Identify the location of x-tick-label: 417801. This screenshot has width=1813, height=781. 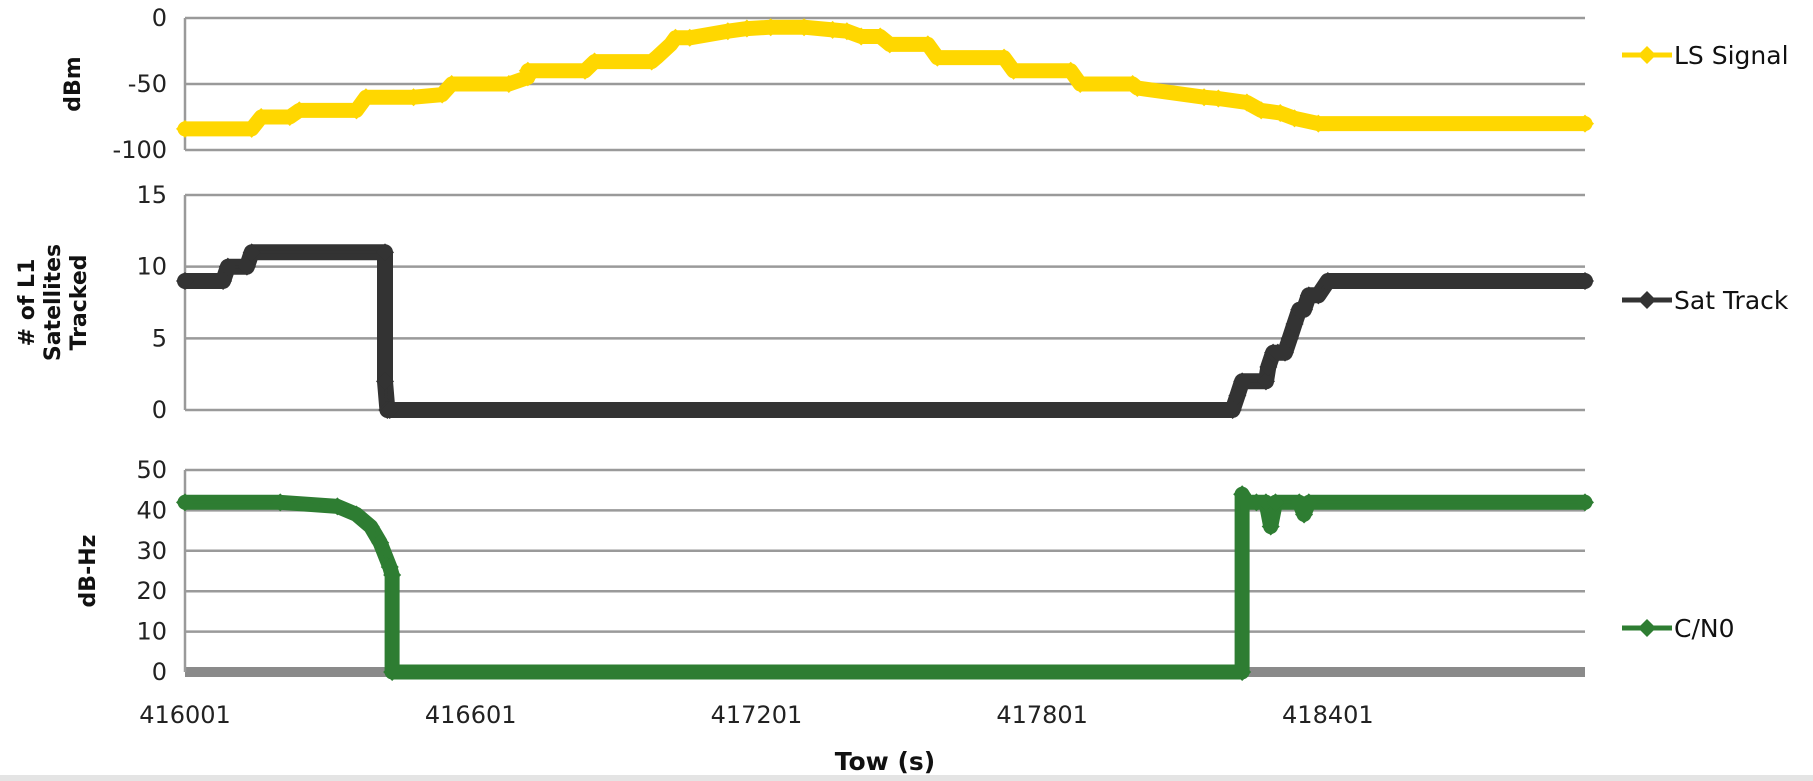
(1042, 715).